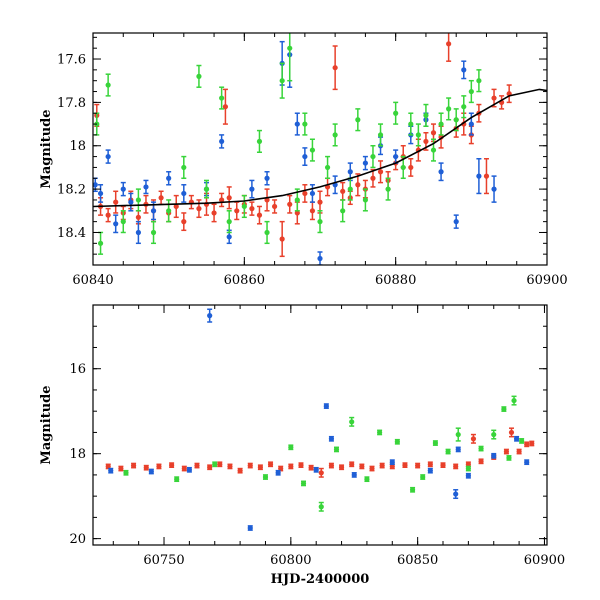 The width and height of the screenshot is (600, 600). What do you see at coordinates (244, 280) in the screenshot?
I see `x-tick-label: 60860` at bounding box center [244, 280].